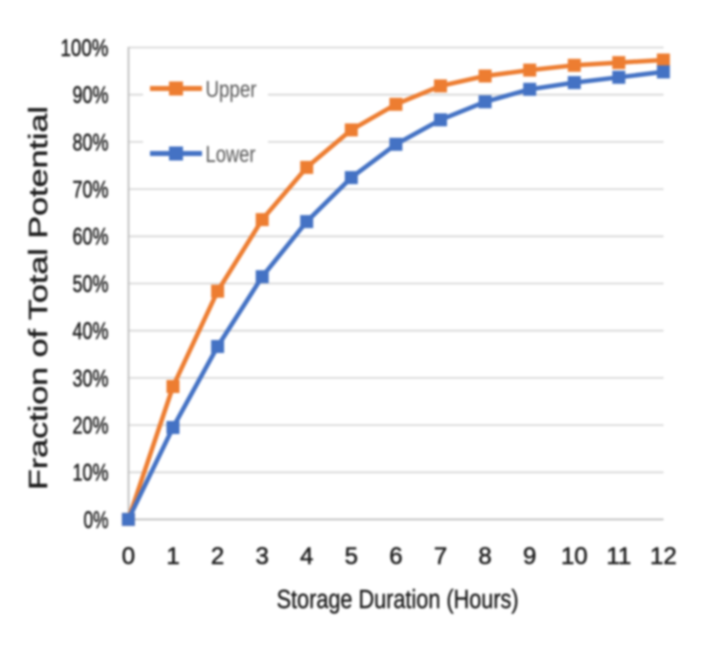  What do you see at coordinates (351, 556) in the screenshot?
I see `svg-text: 5` at bounding box center [351, 556].